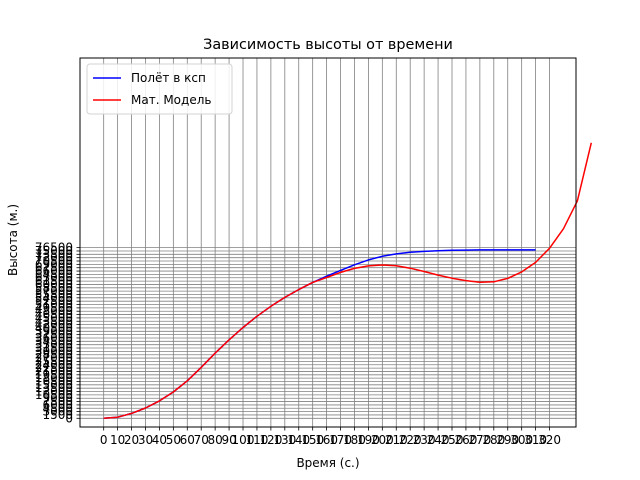  Describe the element at coordinates (54, 271) in the screenshot. I see `y-tick-label: 66000` at that location.